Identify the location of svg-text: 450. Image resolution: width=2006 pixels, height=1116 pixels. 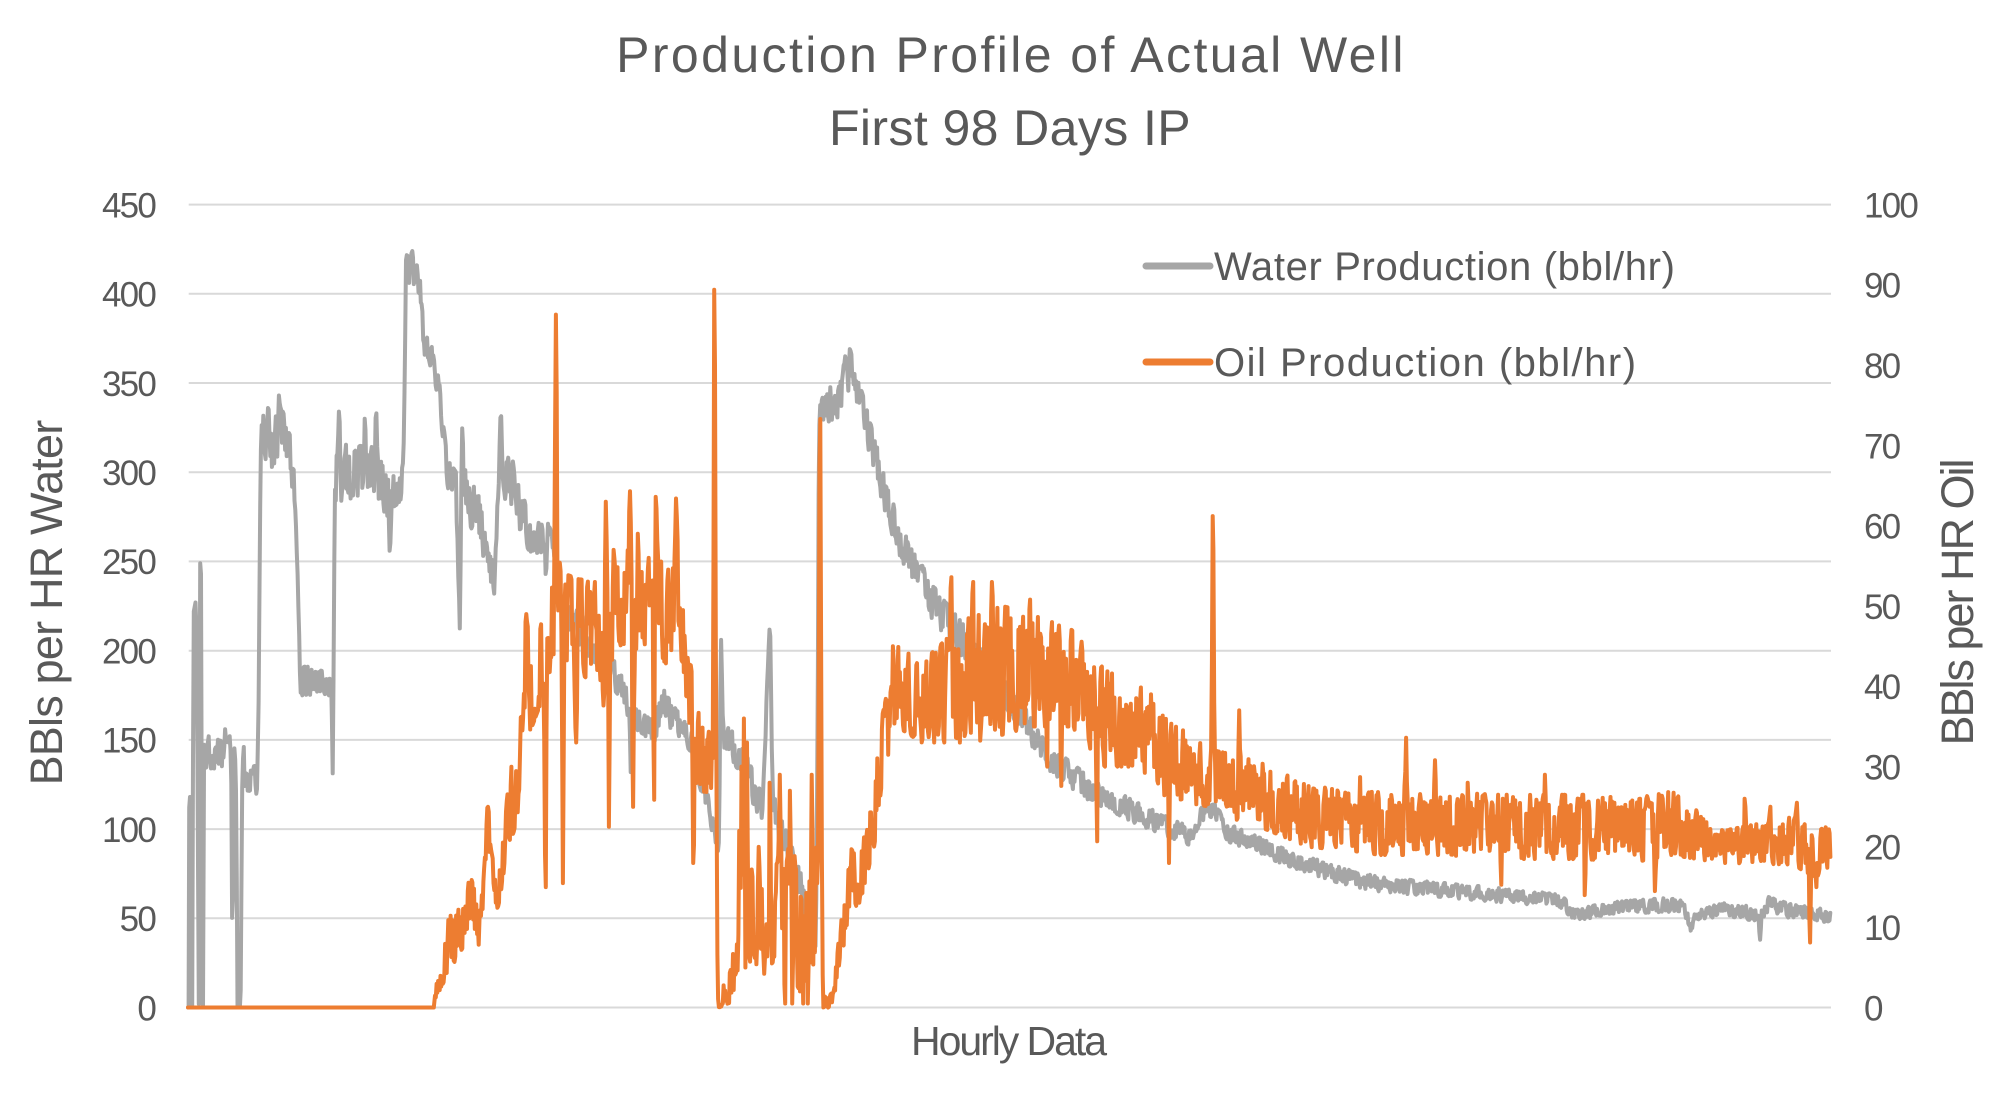
(129, 205).